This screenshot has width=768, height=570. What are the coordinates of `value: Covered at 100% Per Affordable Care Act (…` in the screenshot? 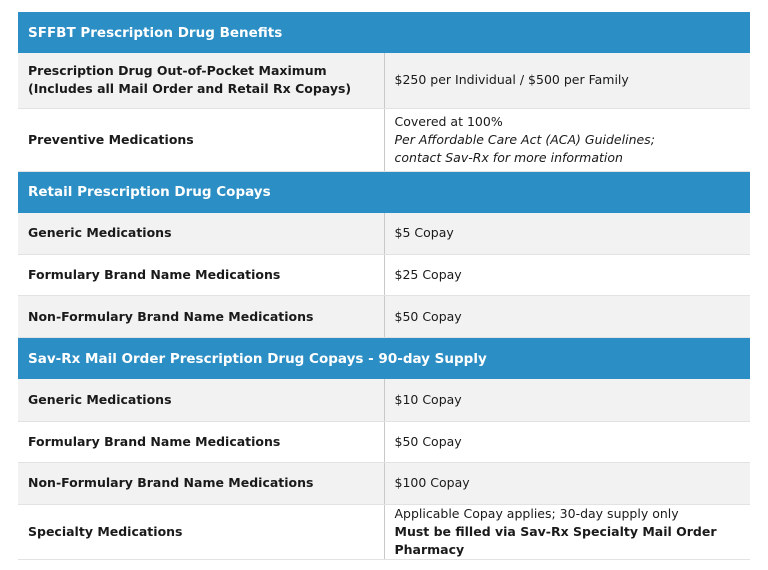 It's located at (567, 140).